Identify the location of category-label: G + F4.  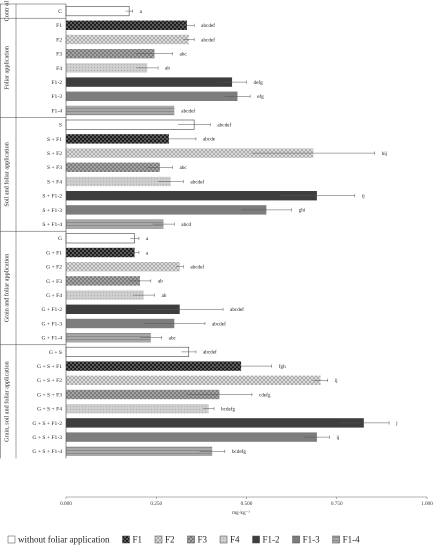
(54, 296).